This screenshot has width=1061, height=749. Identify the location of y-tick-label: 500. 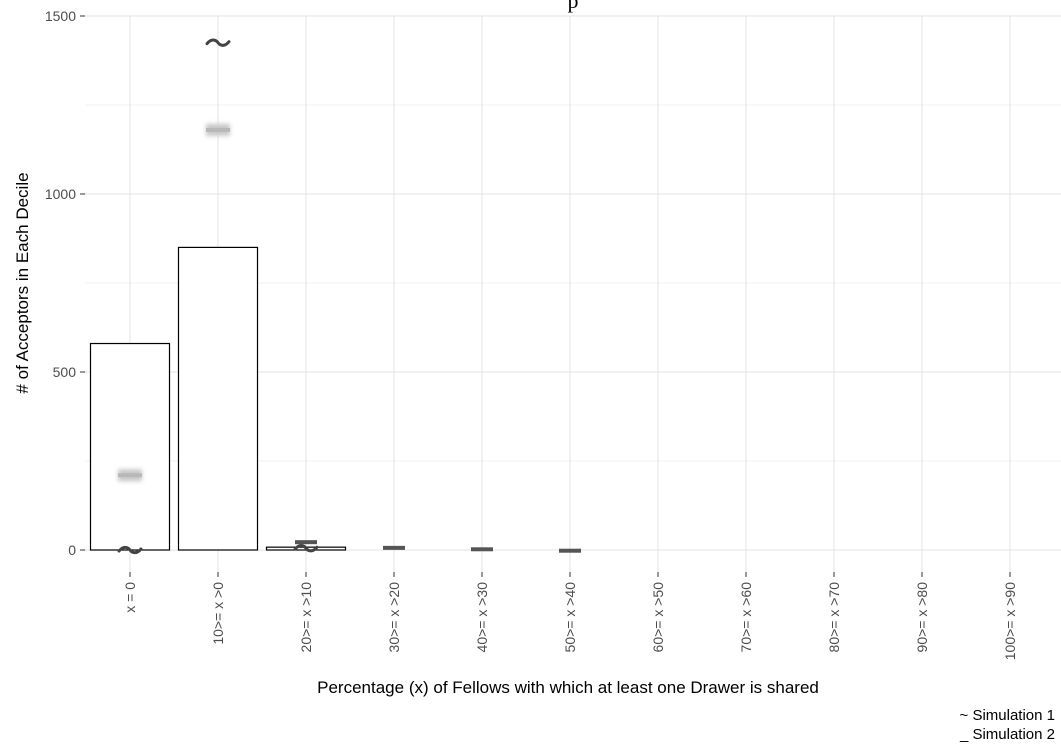
(65, 372).